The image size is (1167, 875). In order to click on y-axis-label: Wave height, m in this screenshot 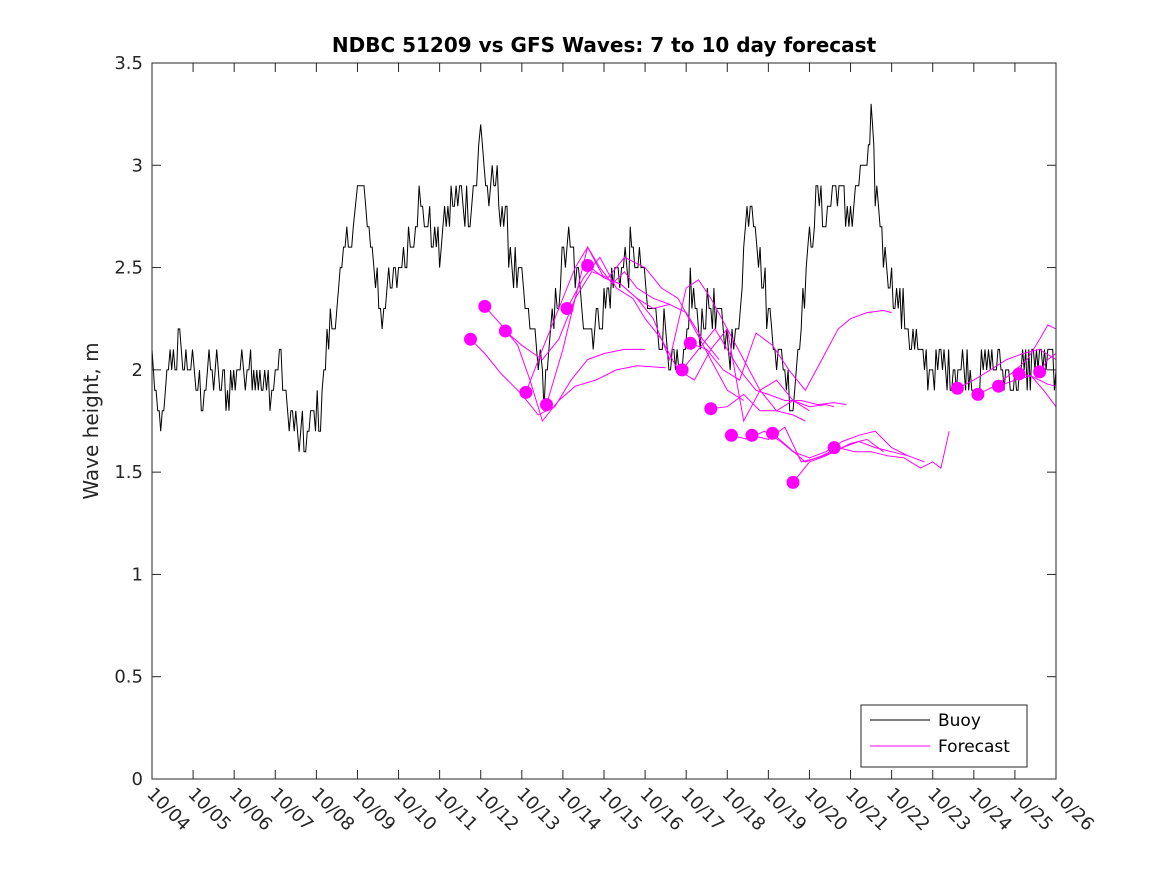, I will do `click(91, 420)`.